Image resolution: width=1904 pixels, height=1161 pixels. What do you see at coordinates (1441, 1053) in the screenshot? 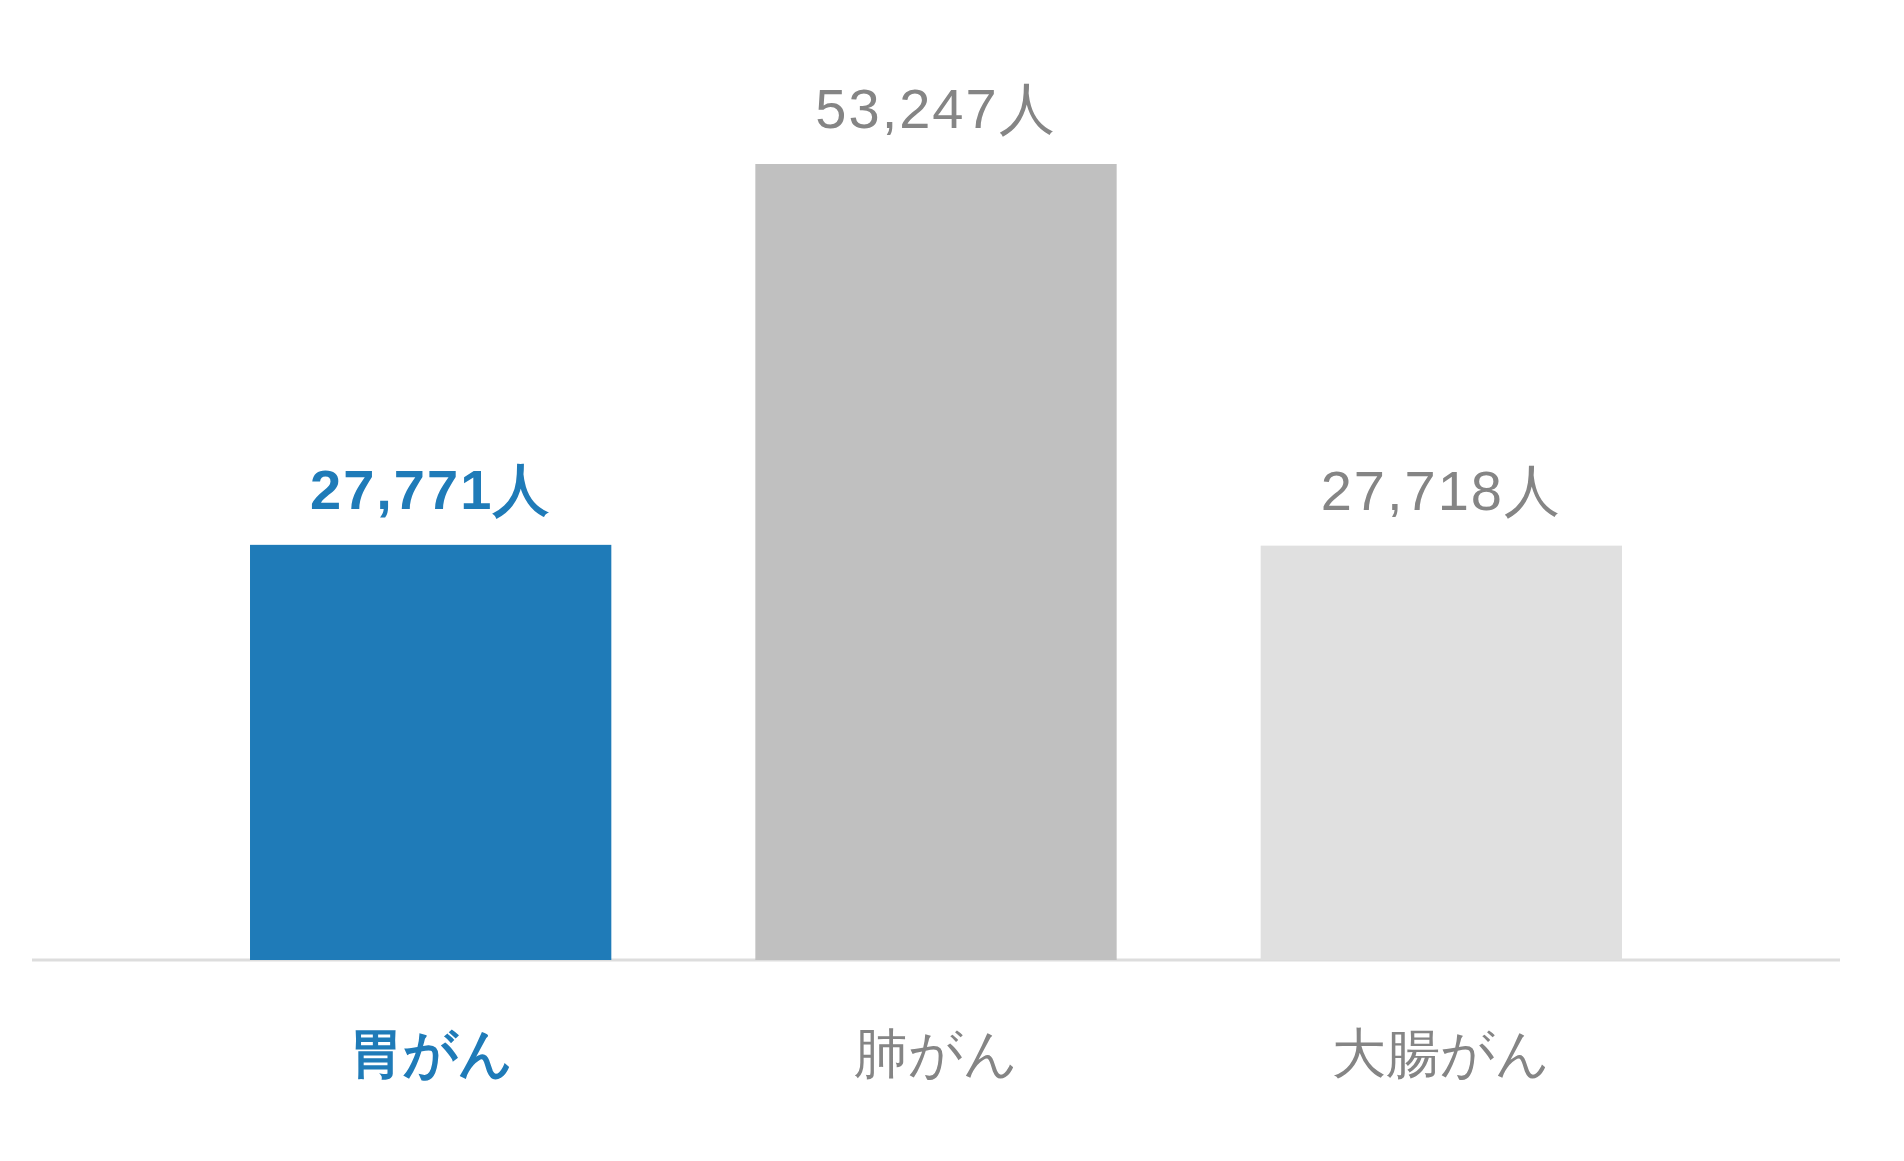
I see `x-tick-label: 大腸がん` at bounding box center [1441, 1053].